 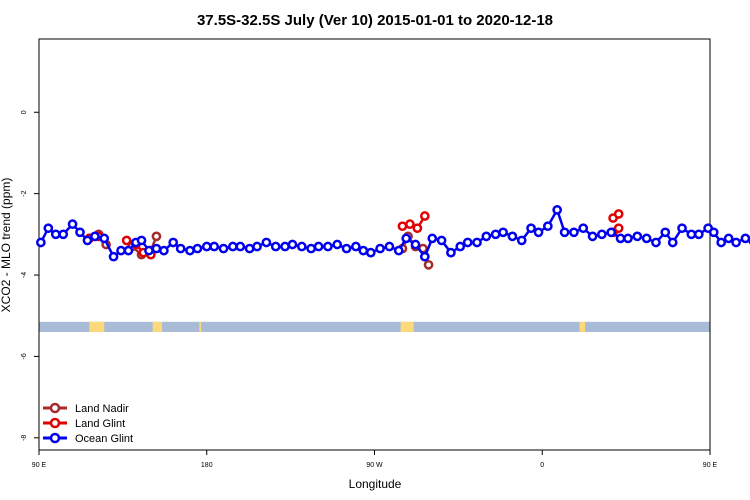 I want to click on series-layer, so click(x=393, y=237).